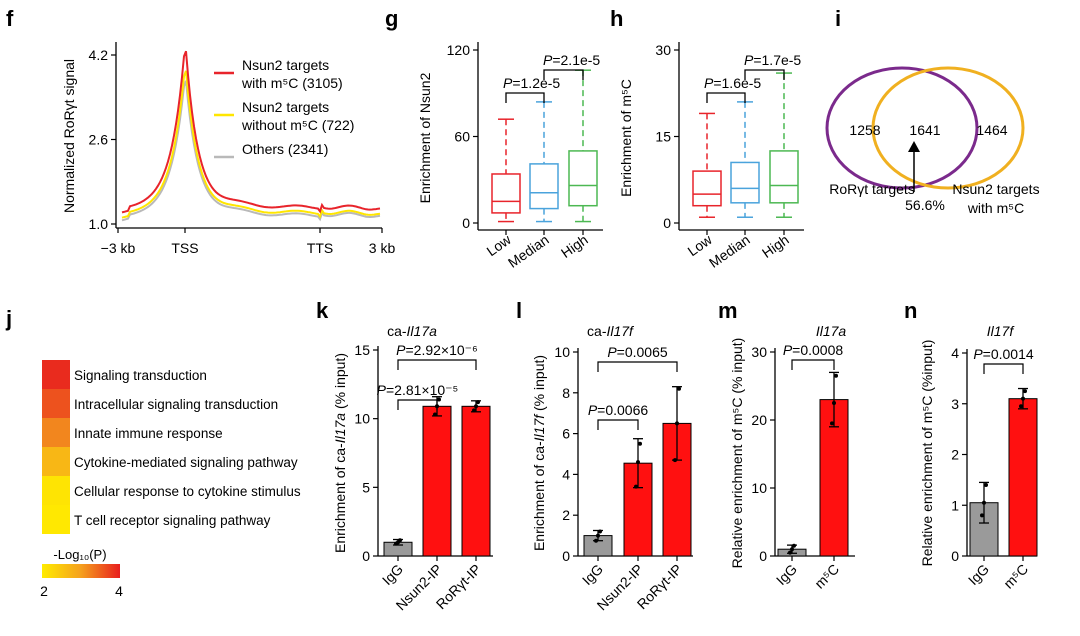  Describe the element at coordinates (955, 404) in the screenshot. I see `panel-n-chart-y-tick-label: 3` at that location.